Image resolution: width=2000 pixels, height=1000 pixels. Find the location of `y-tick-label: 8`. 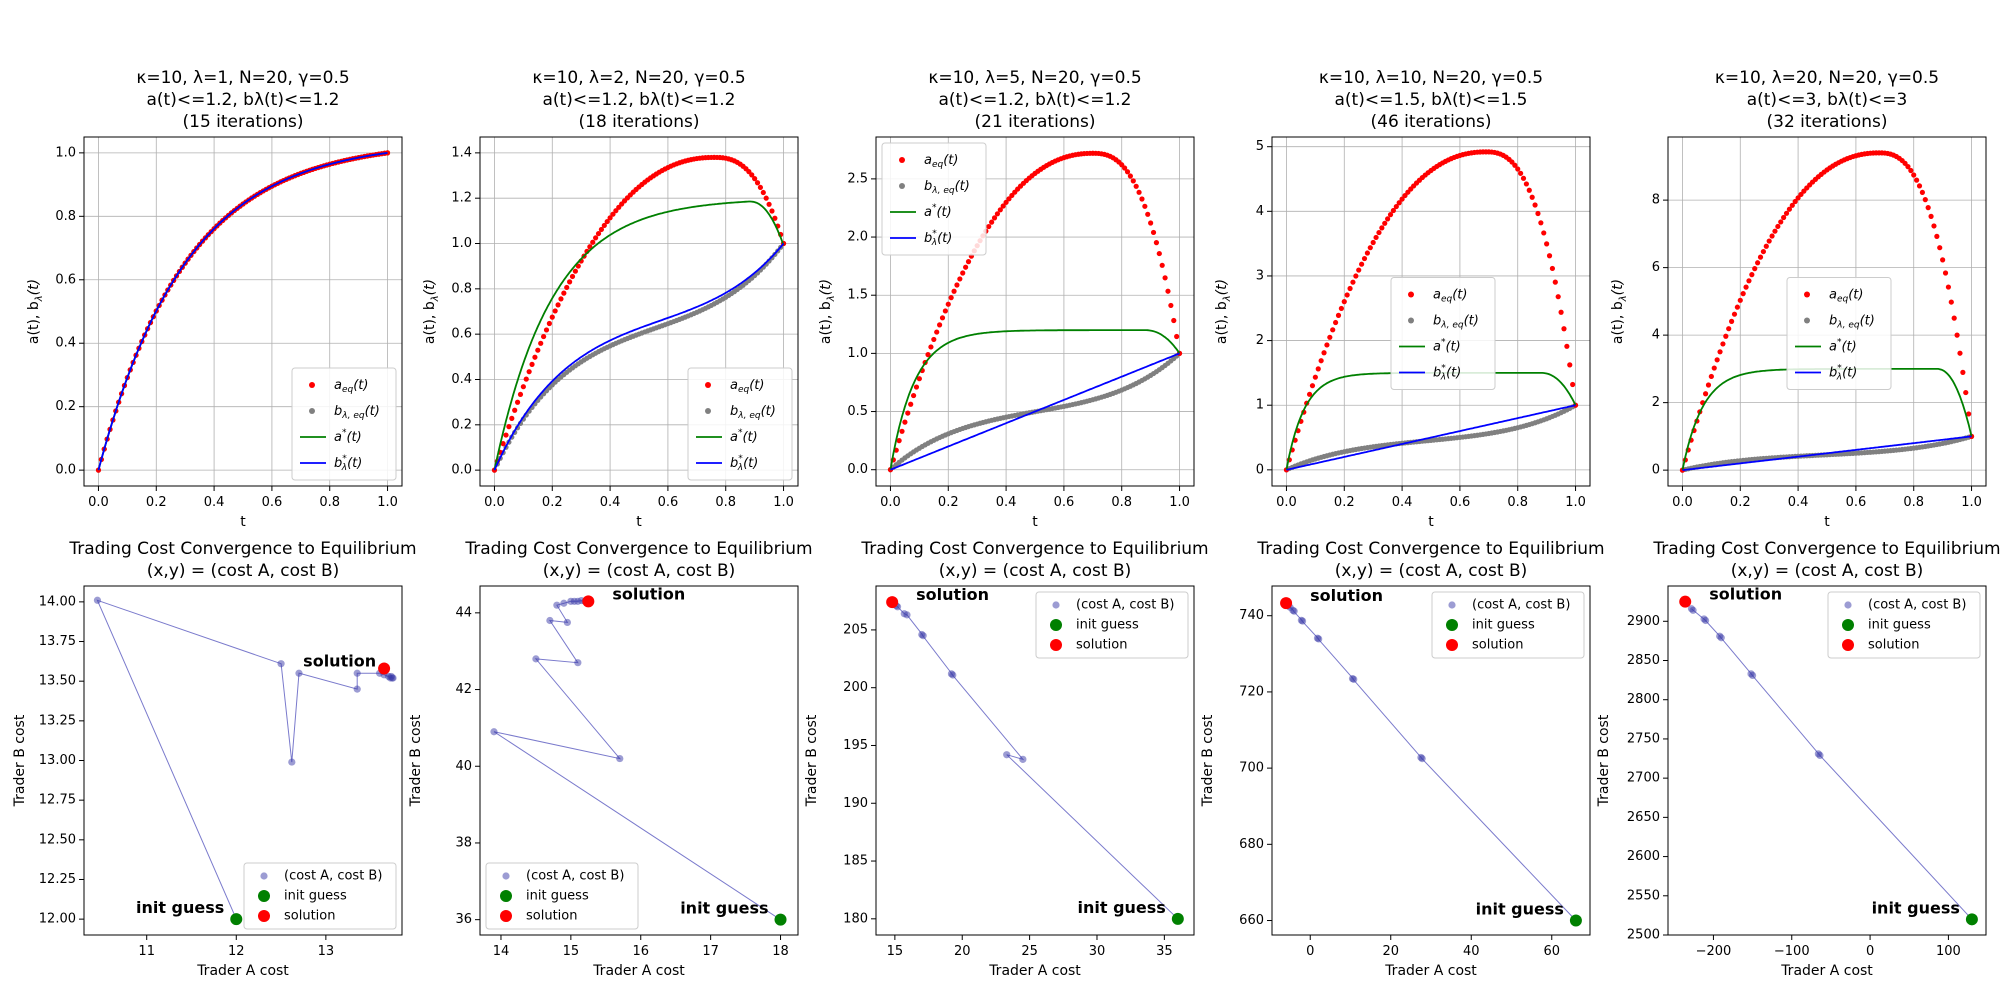

y-tick-label: 8 is located at coordinates (1656, 200).